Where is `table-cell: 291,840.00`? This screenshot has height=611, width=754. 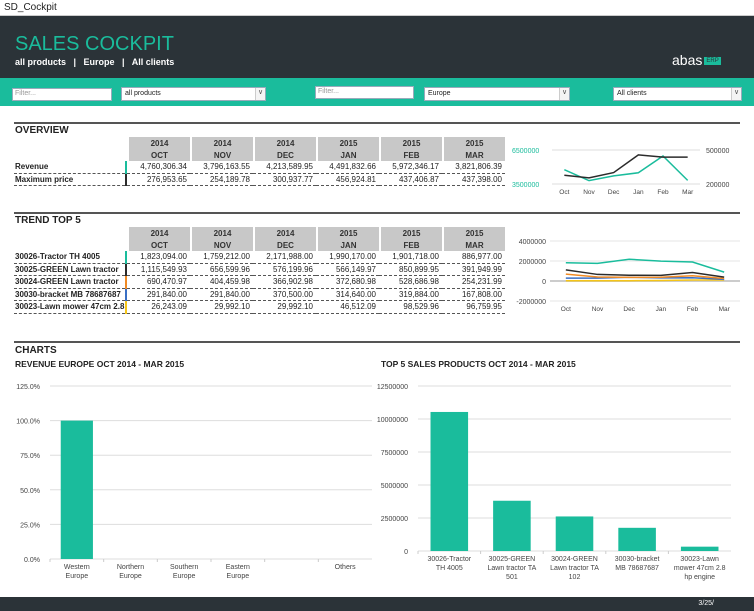
table-cell: 291,840.00 is located at coordinates (158, 295).